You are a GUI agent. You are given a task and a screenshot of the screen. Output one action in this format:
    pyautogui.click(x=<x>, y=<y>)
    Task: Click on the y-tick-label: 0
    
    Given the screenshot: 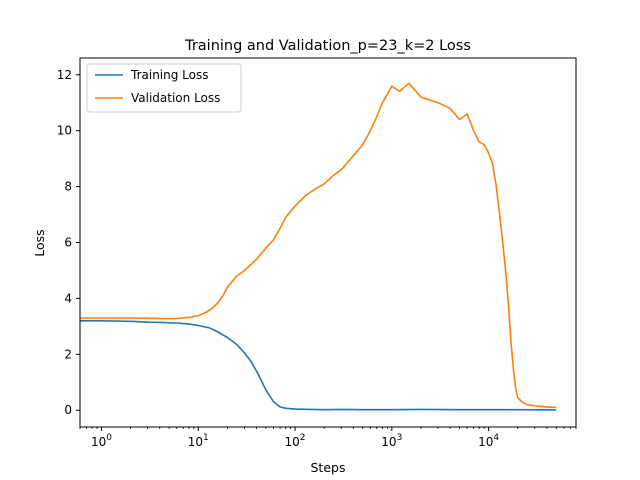 What is the action you would take?
    pyautogui.click(x=68, y=410)
    